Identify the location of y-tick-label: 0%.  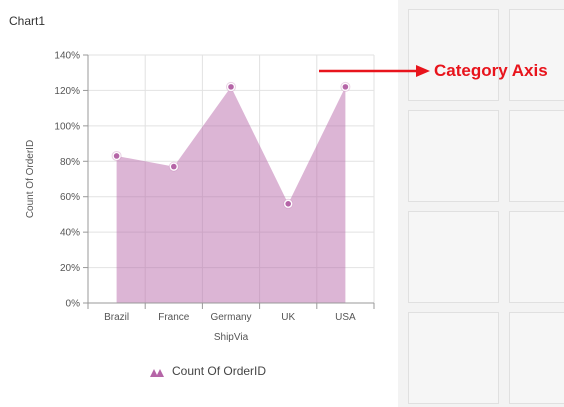
(73, 304).